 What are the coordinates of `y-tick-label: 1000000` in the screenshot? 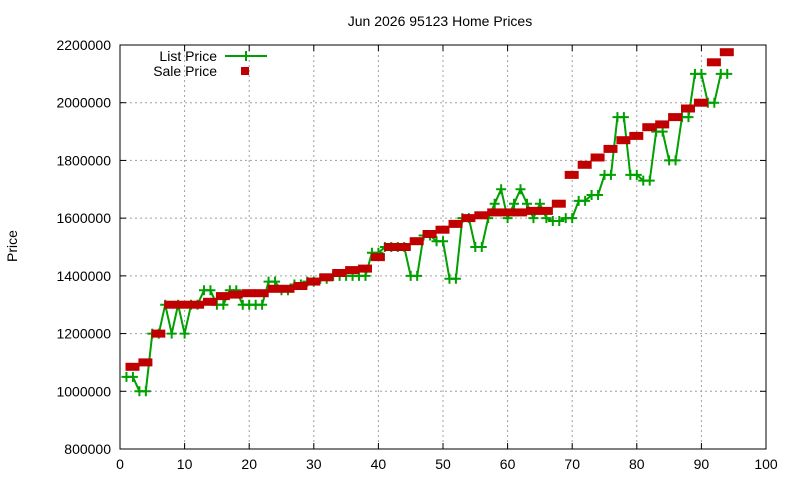 It's located at (83, 391).